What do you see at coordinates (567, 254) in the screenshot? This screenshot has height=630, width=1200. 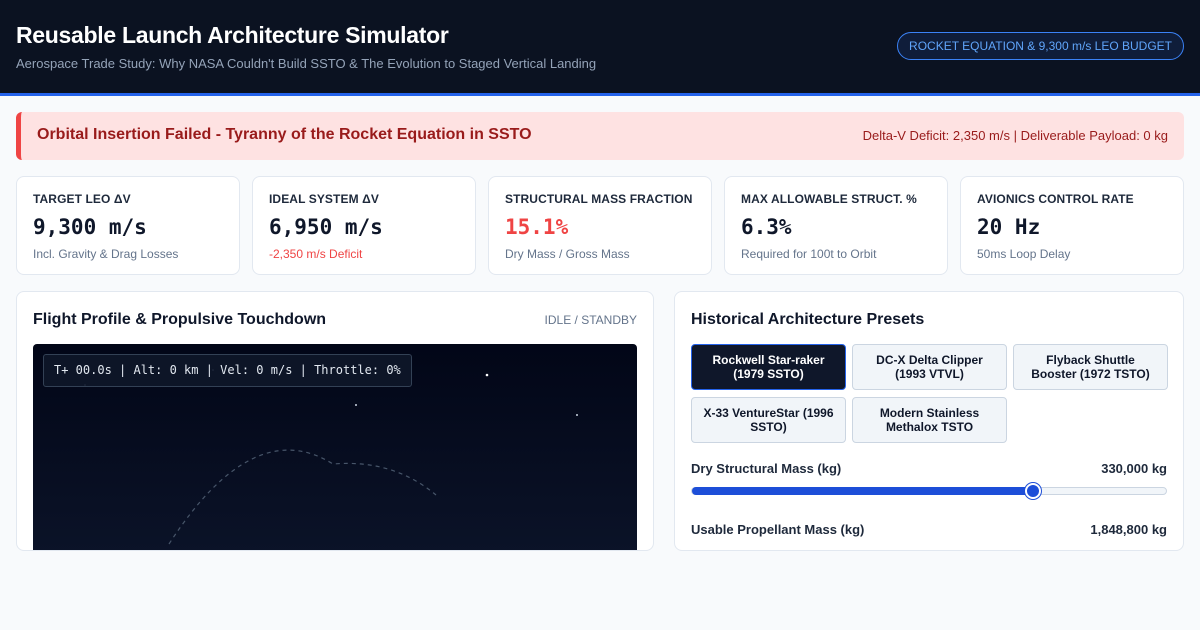 I see `metric-sub: Dry Mass / Gross Mass` at bounding box center [567, 254].